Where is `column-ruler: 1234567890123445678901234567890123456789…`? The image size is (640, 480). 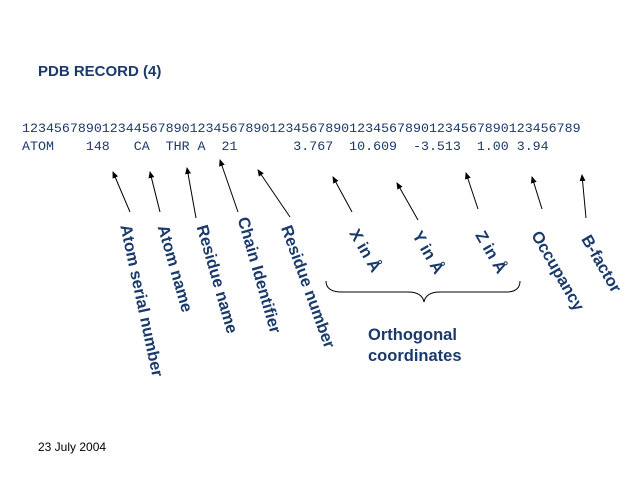
column-ruler: 1234567890123445678901234567890123456789… is located at coordinates (301, 128).